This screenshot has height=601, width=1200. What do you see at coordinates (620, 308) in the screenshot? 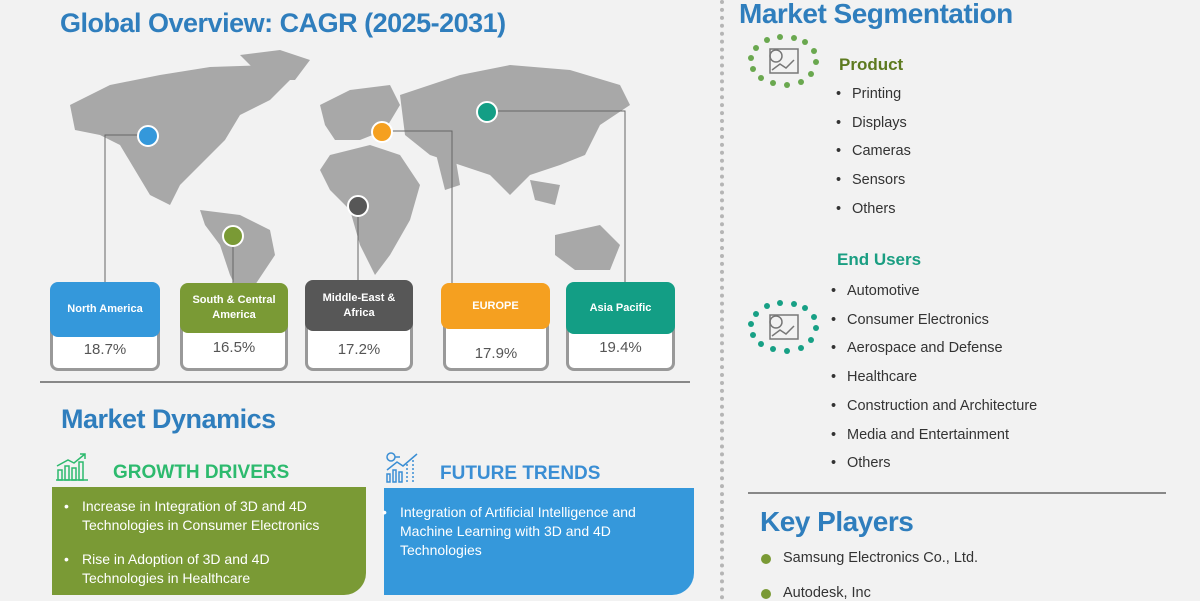
I see `region-asia-pacific: Asia Pacific` at bounding box center [620, 308].